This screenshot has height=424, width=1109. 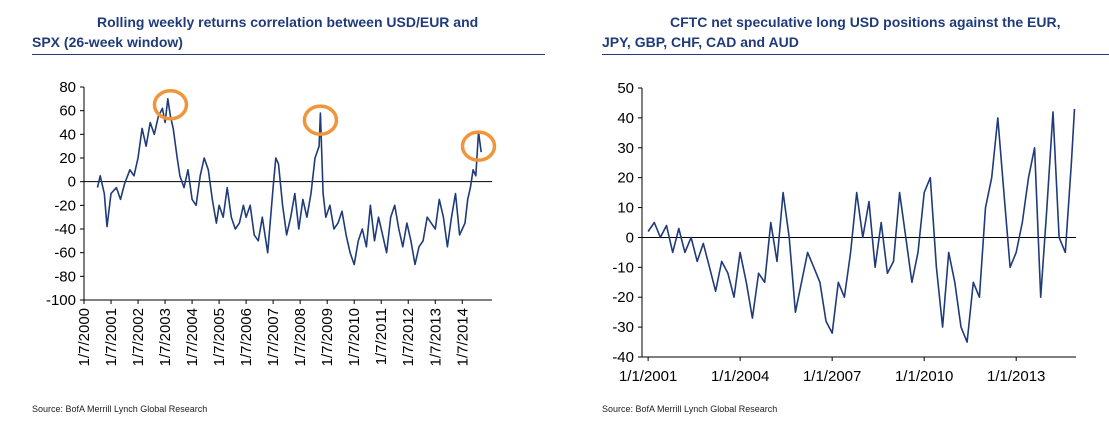 I want to click on x-tick-label: 1/7/2011, so click(x=381, y=336).